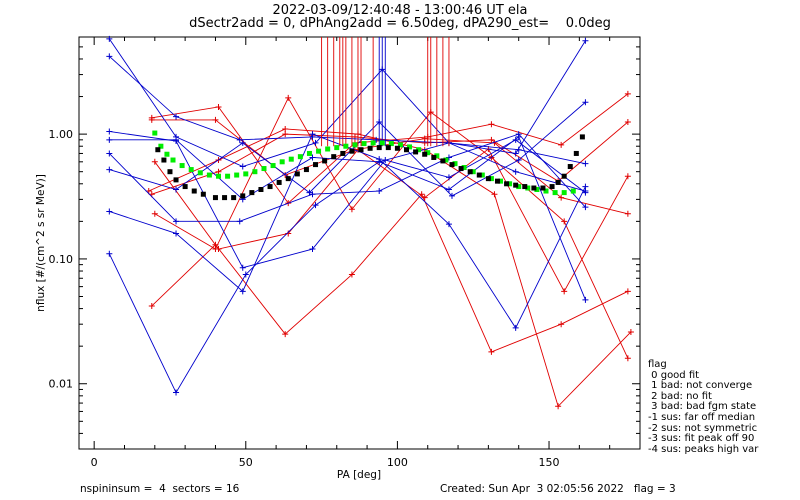  What do you see at coordinates (94, 462) in the screenshot?
I see `x-tick-label: 0` at bounding box center [94, 462].